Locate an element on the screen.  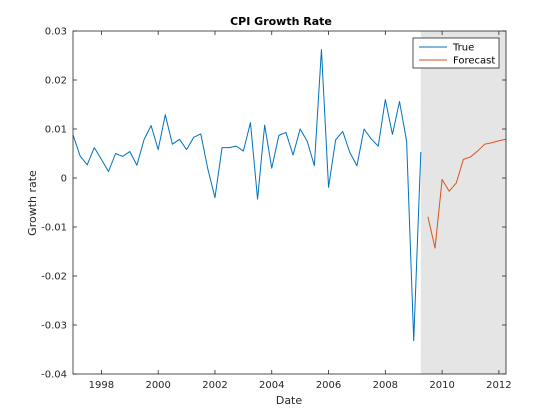
y-tick-label: -0.03 is located at coordinates (54, 326).